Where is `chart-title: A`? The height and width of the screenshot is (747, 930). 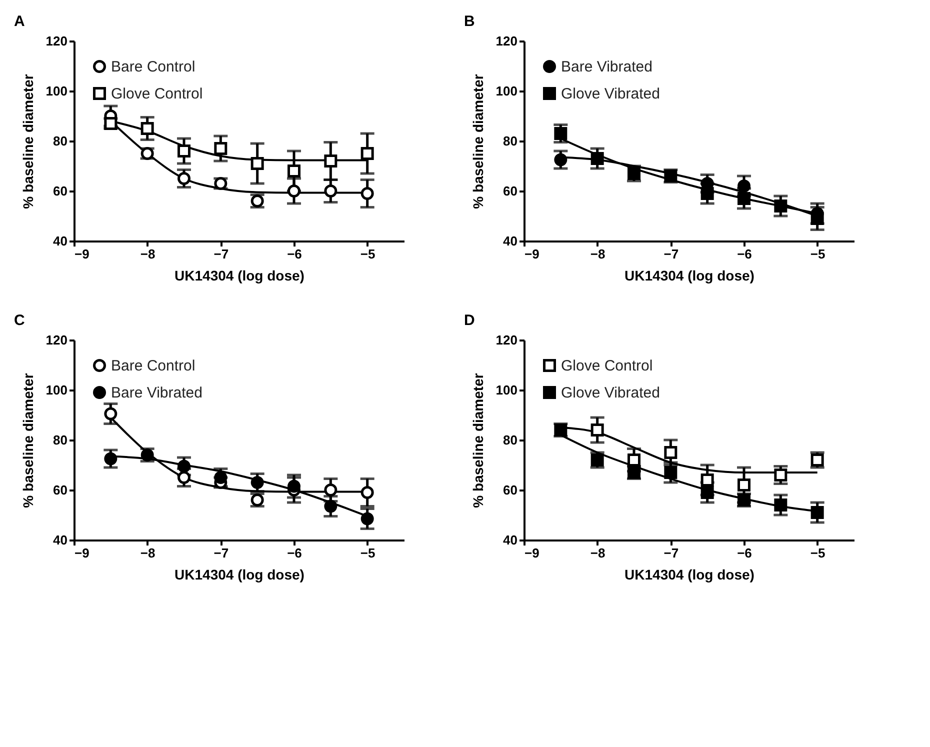 chart-title: A is located at coordinates (19, 21).